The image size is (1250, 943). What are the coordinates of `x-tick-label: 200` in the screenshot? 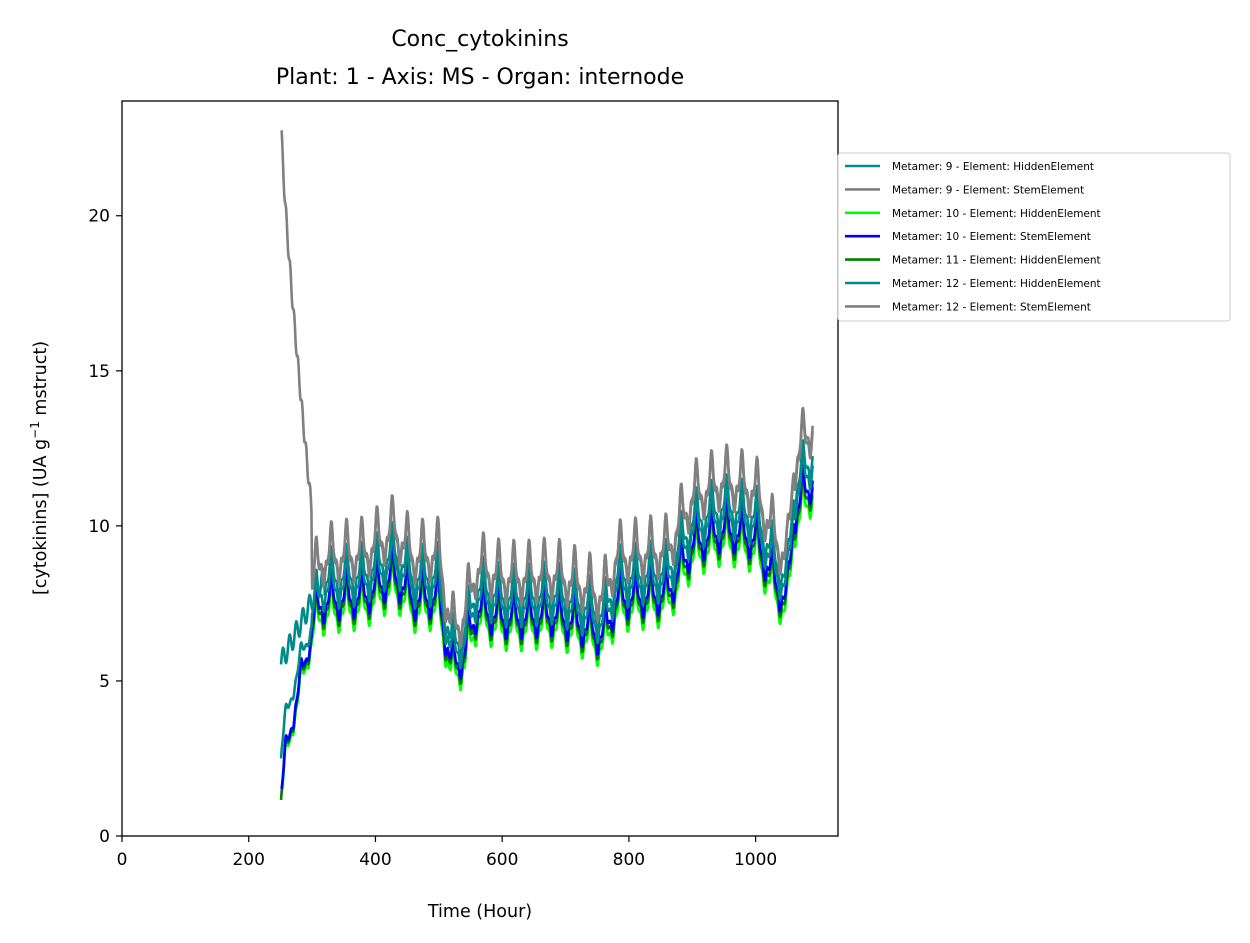 It's located at (248, 860).